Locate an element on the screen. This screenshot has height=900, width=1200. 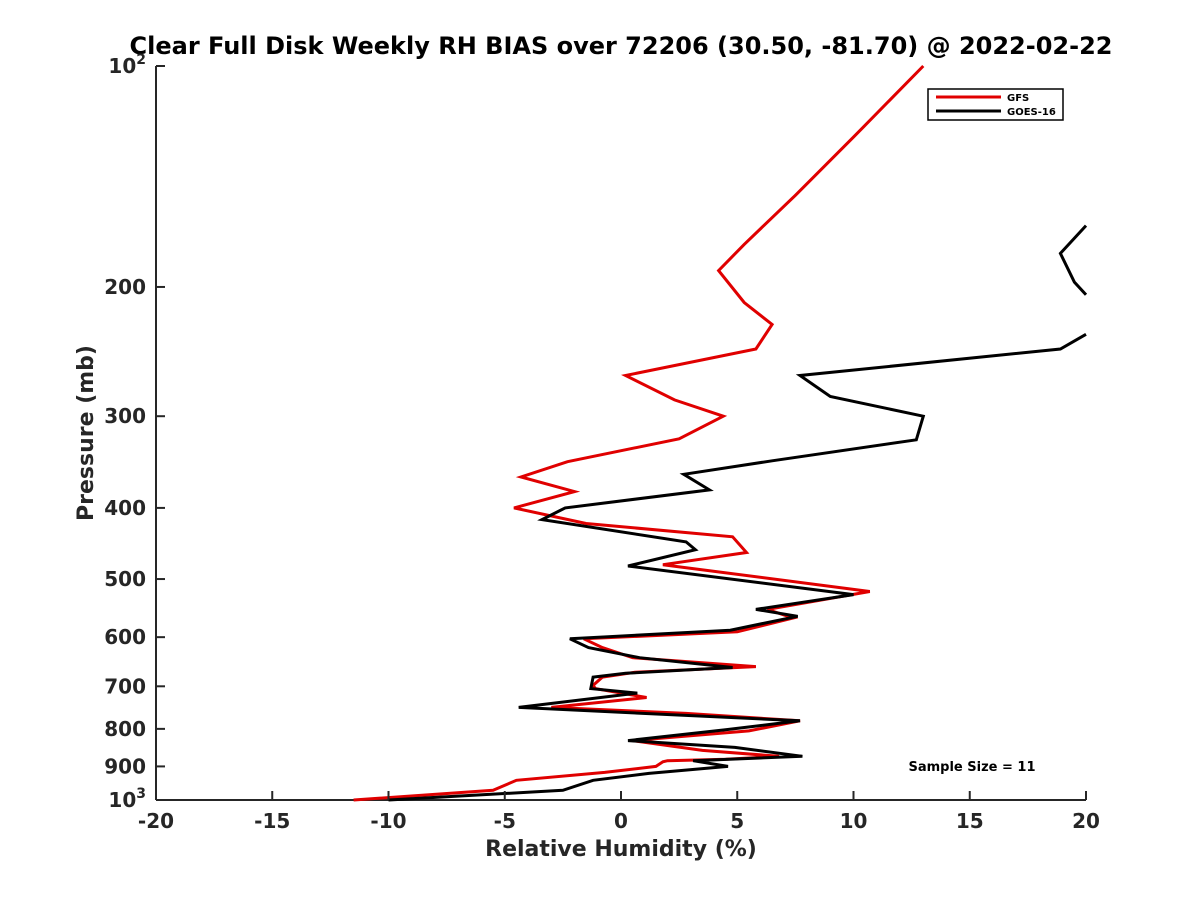
x-tick-label: 0 is located at coordinates (621, 821).